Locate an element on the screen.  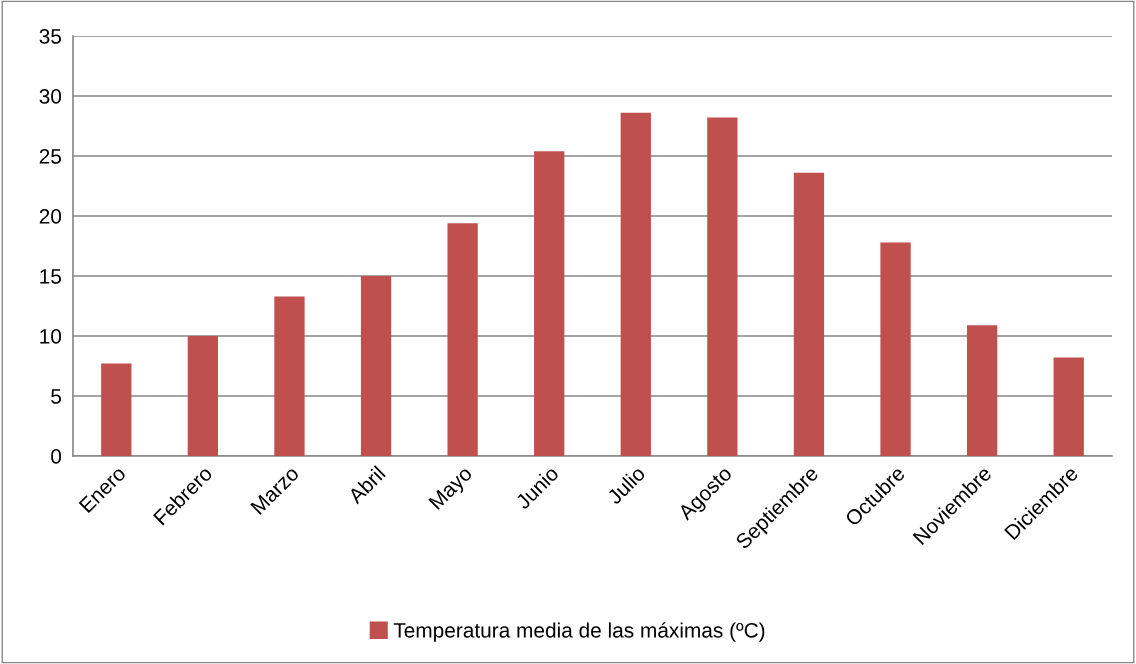
y-tick-label: 25 is located at coordinates (50, 156).